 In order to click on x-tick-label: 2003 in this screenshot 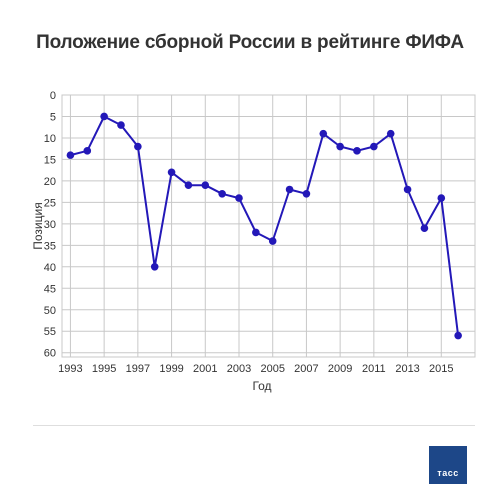, I will do `click(239, 369)`.